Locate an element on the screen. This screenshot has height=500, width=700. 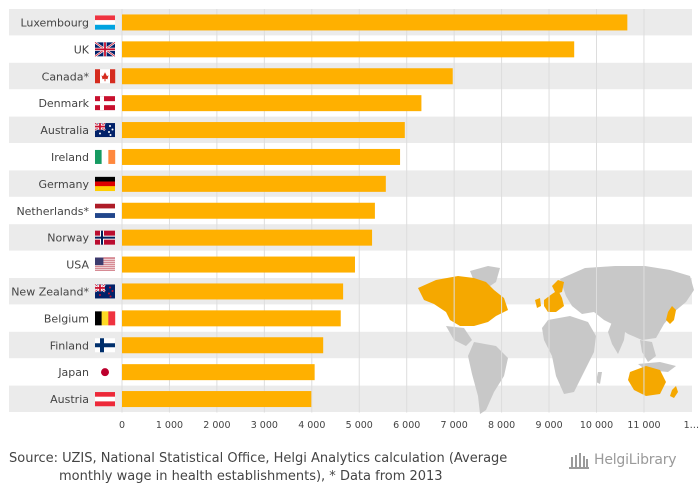
bar-uk is located at coordinates (348, 49).